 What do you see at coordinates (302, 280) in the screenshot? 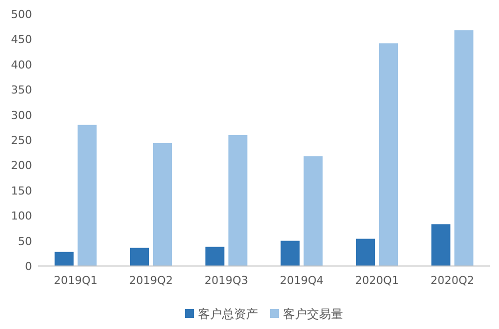
I see `x-tick-label: 2019Q4` at bounding box center [302, 280].